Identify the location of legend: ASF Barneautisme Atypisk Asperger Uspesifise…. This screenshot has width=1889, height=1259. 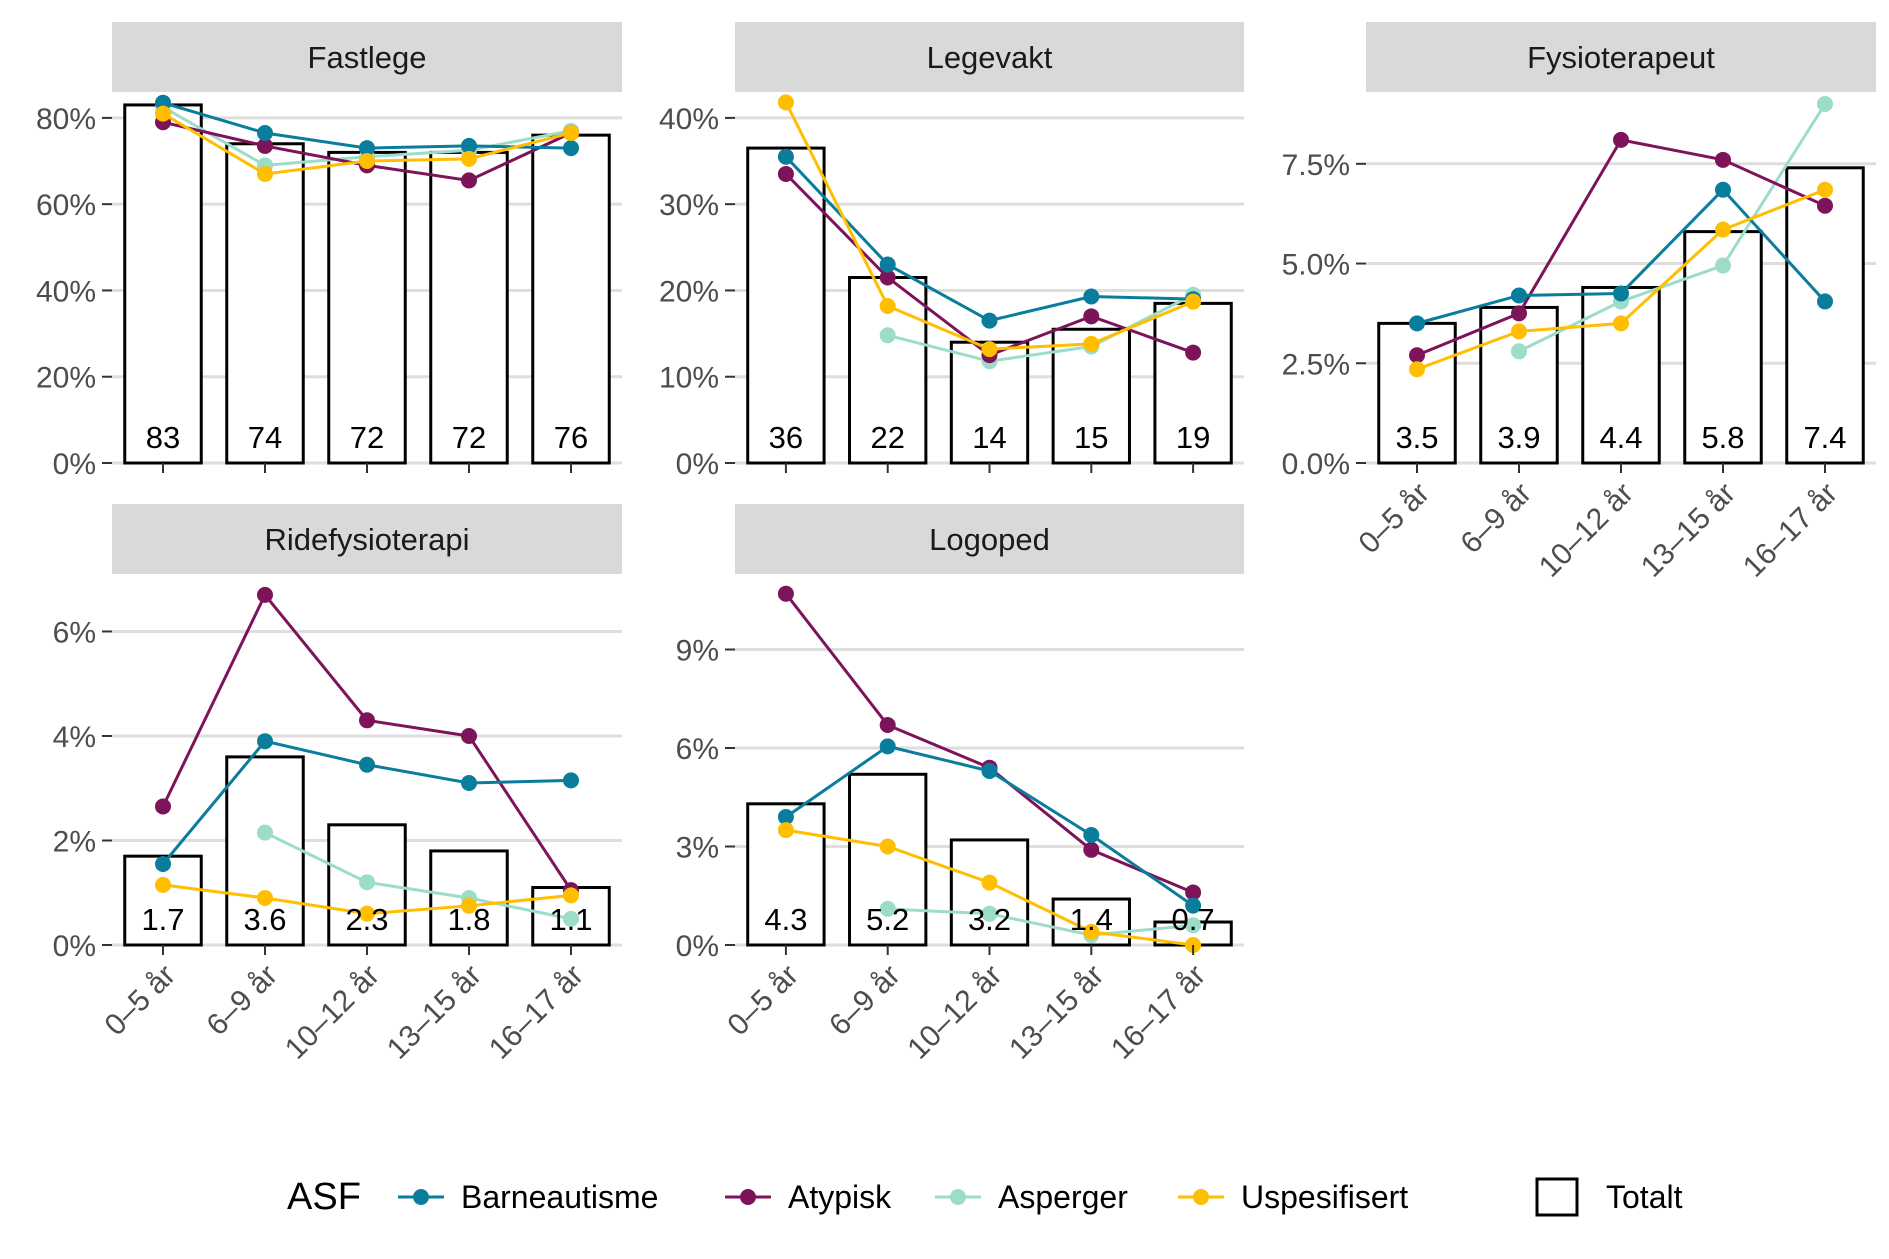
(985, 1197).